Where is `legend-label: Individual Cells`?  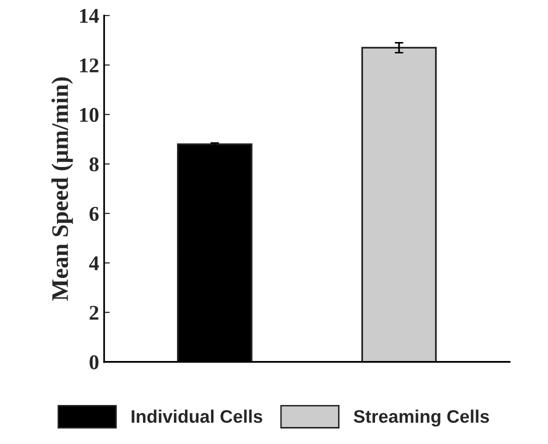 legend-label: Individual Cells is located at coordinates (197, 416).